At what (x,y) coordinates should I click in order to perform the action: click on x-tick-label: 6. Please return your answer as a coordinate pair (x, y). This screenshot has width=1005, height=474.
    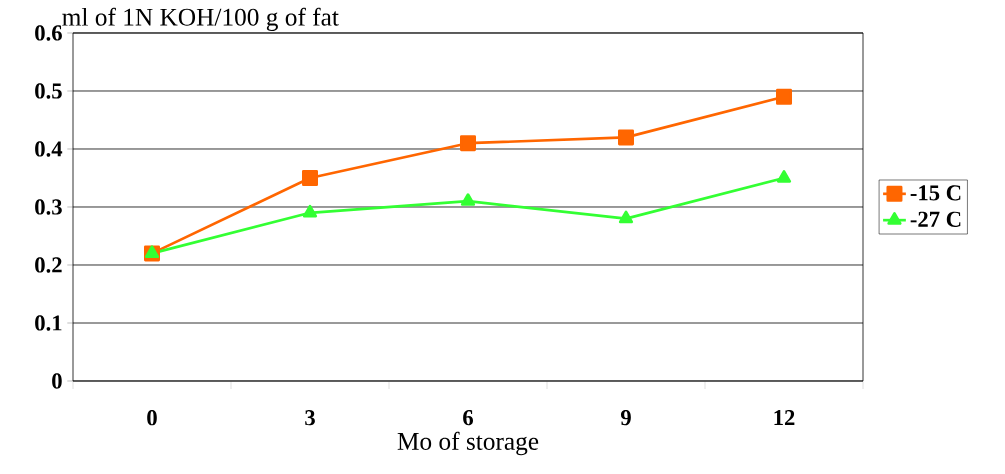
    Looking at the image, I should click on (468, 418).